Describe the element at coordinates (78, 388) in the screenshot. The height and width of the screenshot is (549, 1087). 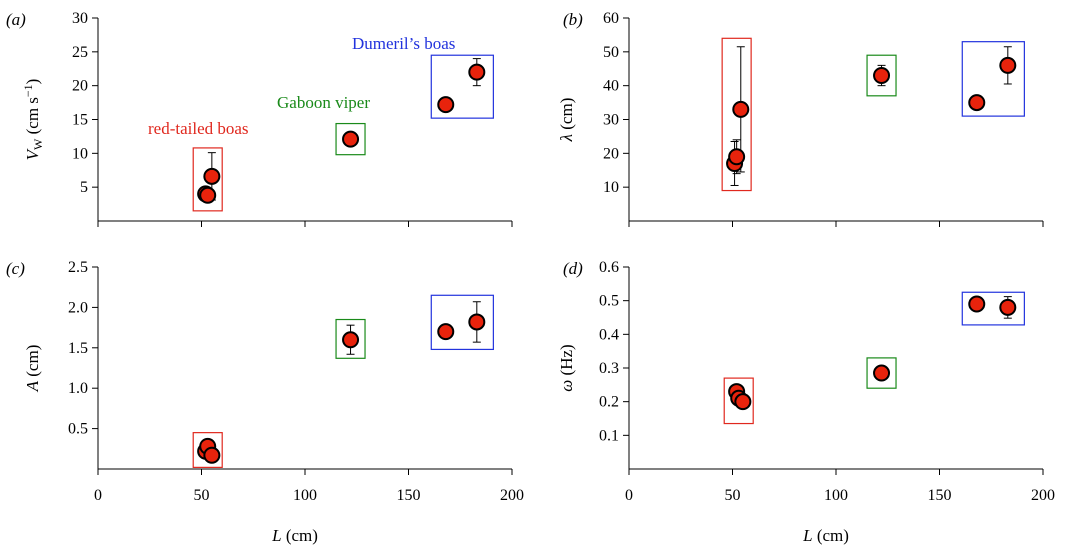
I see `y-tick-label: 1.0` at that location.